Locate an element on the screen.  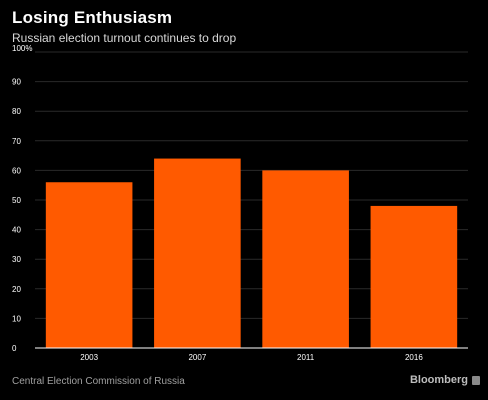
brand-logo: Bloomberg is located at coordinates (445, 380).